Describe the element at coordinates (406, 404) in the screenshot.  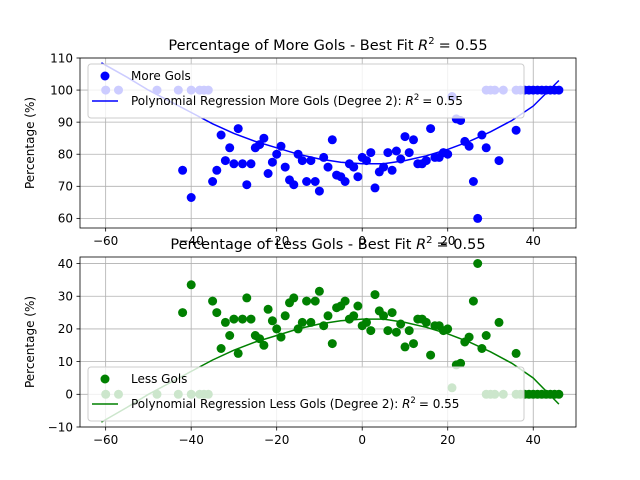
I see `legend-label-r: R` at that location.